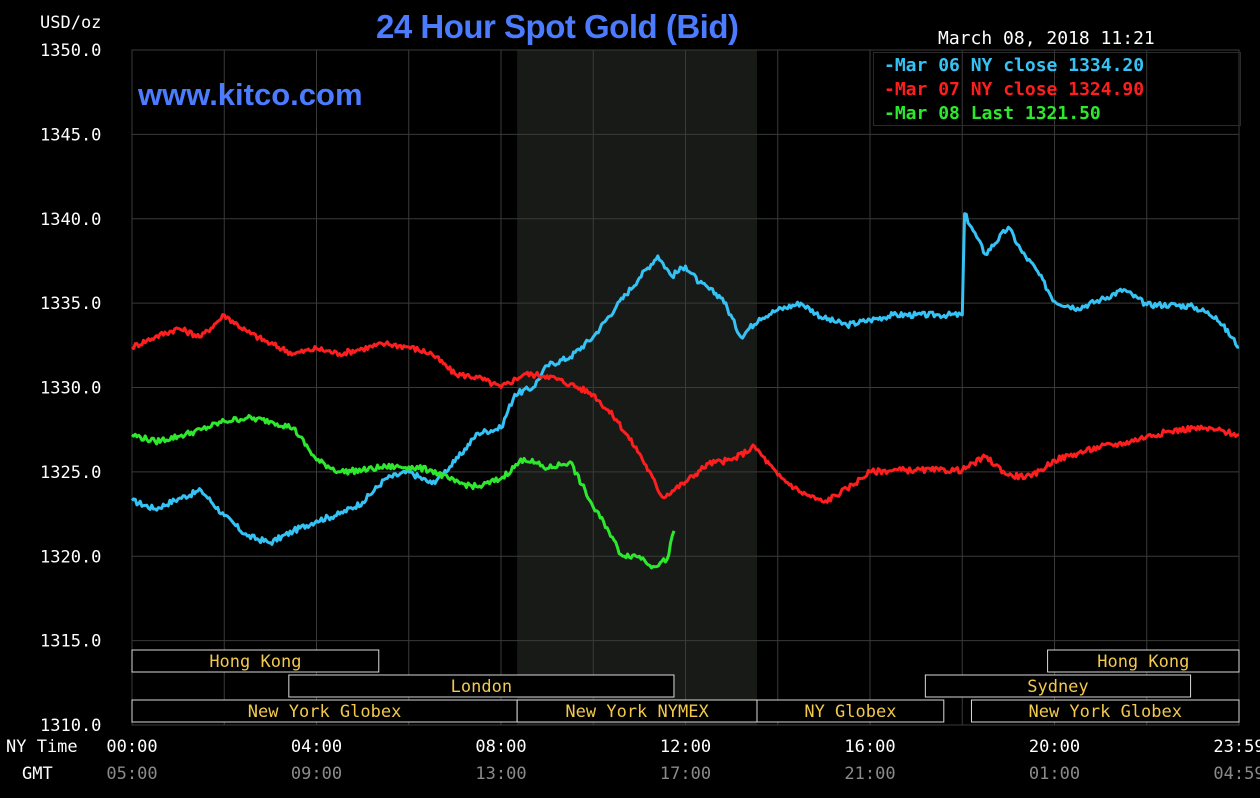 The width and height of the screenshot is (1260, 798). I want to click on market-session-label: NY Globex, so click(850, 712).